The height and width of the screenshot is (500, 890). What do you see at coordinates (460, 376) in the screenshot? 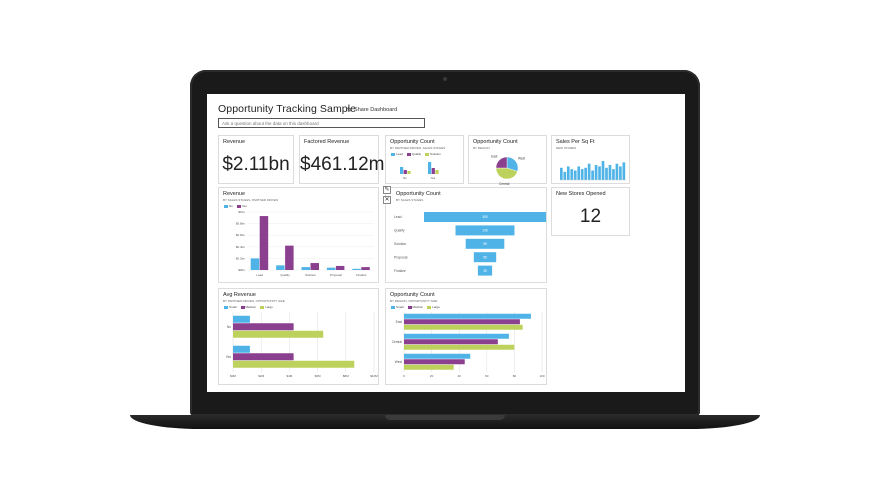
I see `x-tick-label: 40` at bounding box center [460, 376].